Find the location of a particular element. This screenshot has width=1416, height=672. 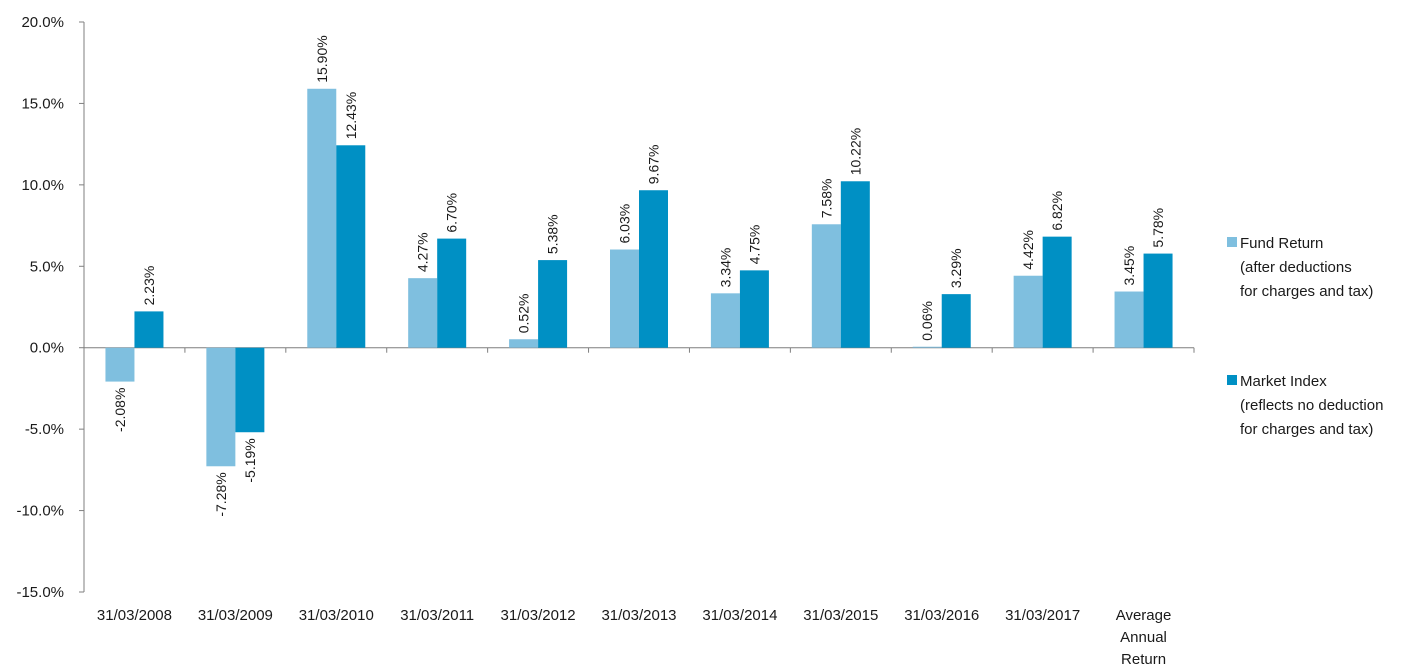

x-category-label: 31/03/2009 is located at coordinates (235, 615).